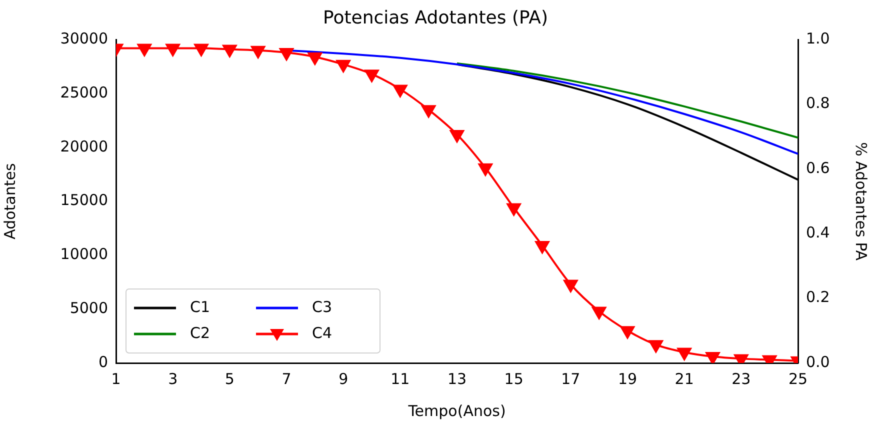 This screenshot has width=871, height=423. I want to click on y2-tick-label: 0.2, so click(818, 297).